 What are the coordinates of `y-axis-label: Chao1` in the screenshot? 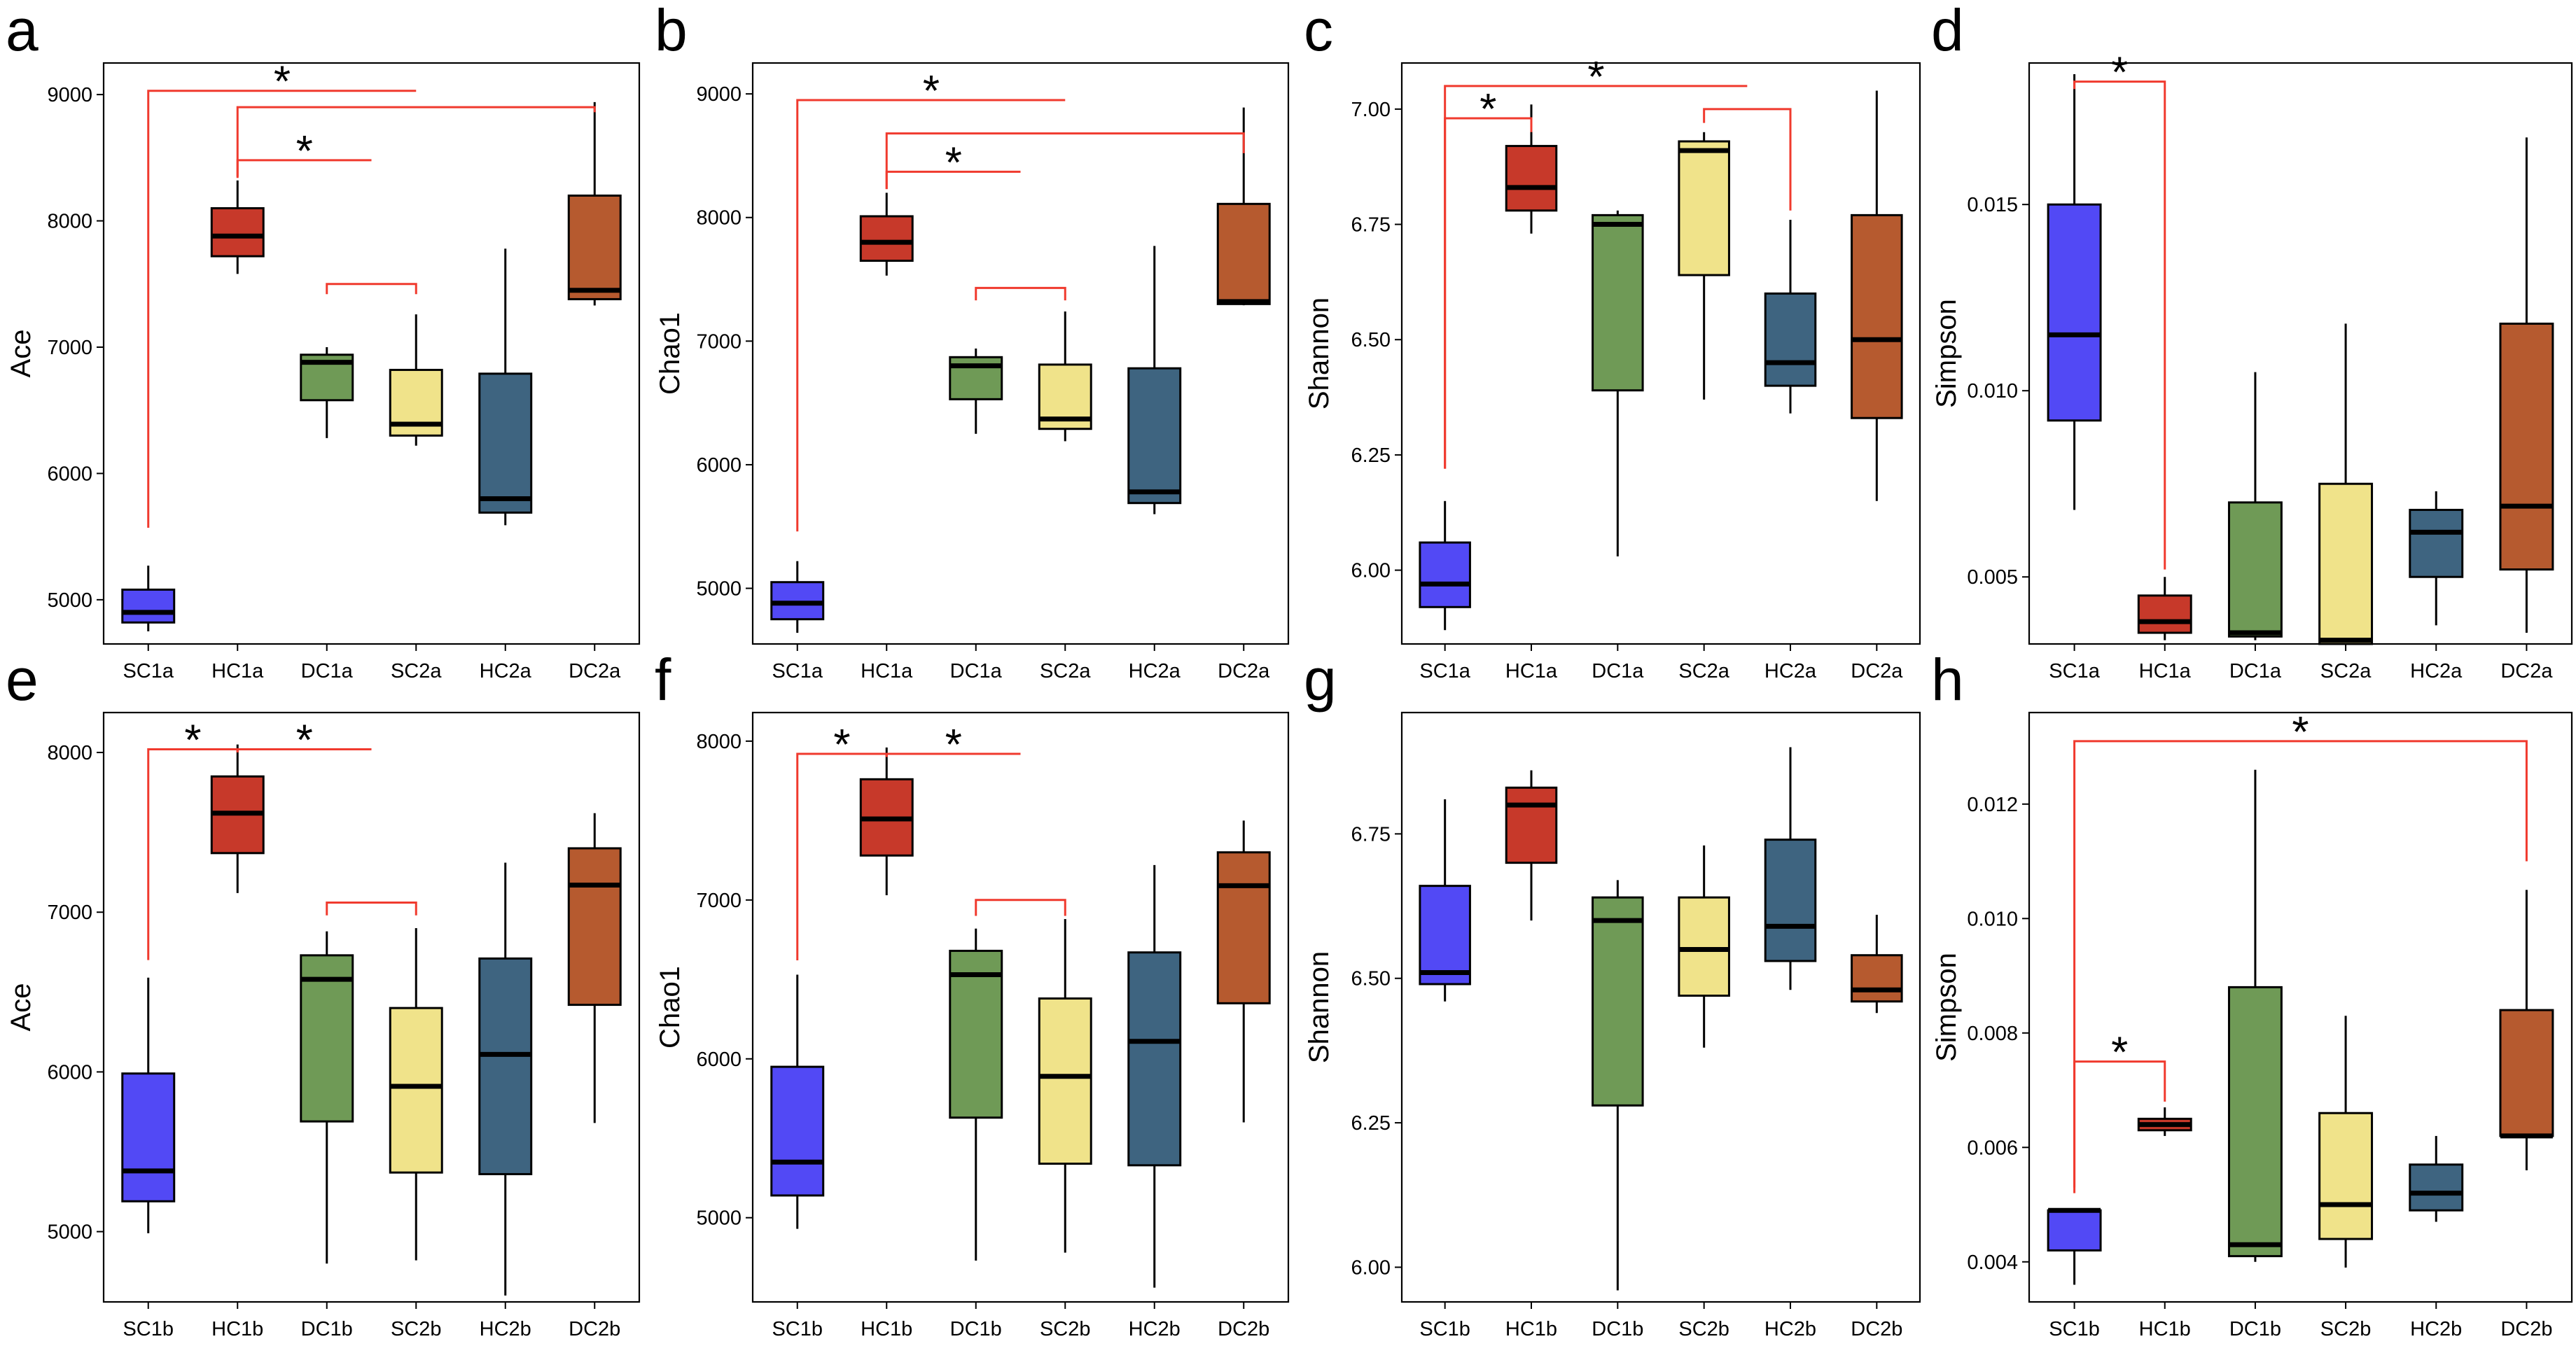 It's located at (670, 353).